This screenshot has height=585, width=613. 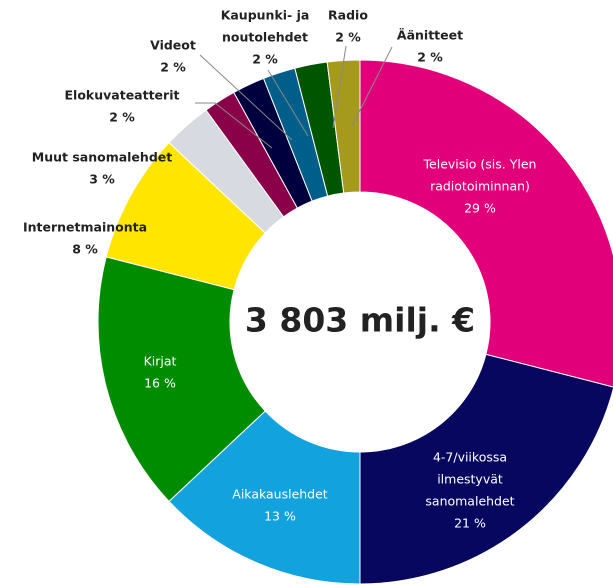 What do you see at coordinates (470, 457) in the screenshot?
I see `segment-label: 4-7/viikossa` at bounding box center [470, 457].